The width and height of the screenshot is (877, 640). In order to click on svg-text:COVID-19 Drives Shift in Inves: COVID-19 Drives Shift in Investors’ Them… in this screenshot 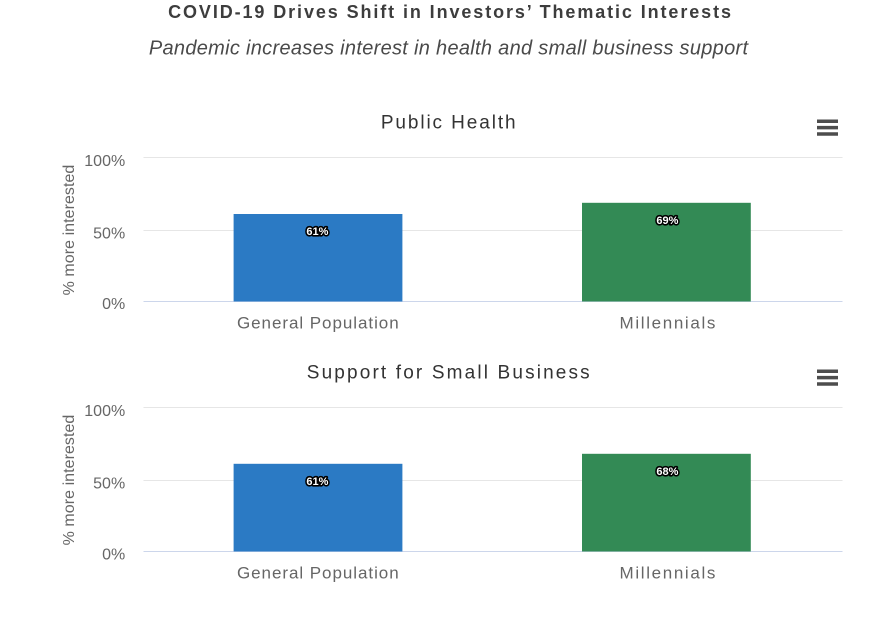, I will do `click(450, 12)`.